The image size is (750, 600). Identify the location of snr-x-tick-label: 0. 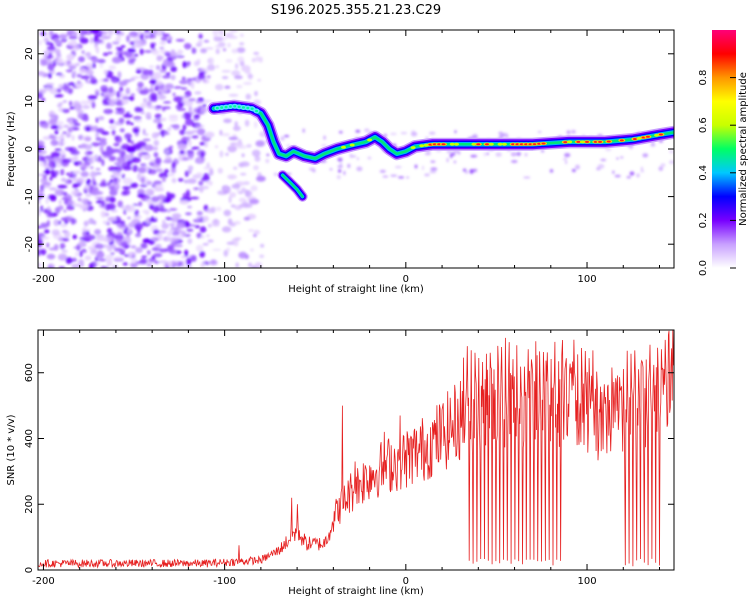
(406, 581).